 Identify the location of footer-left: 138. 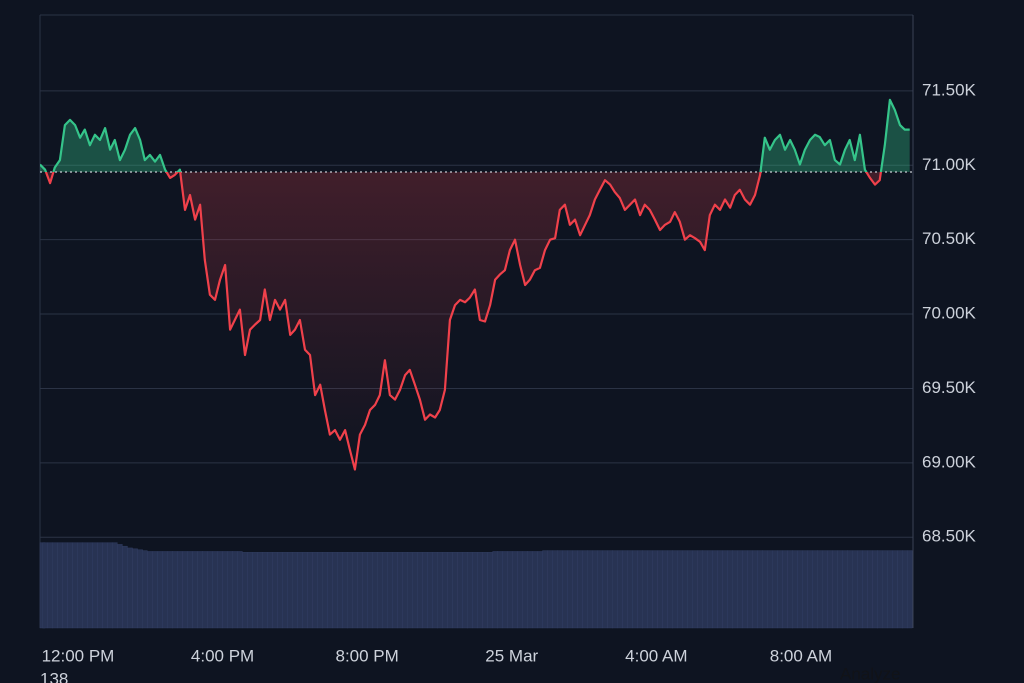
(54, 676).